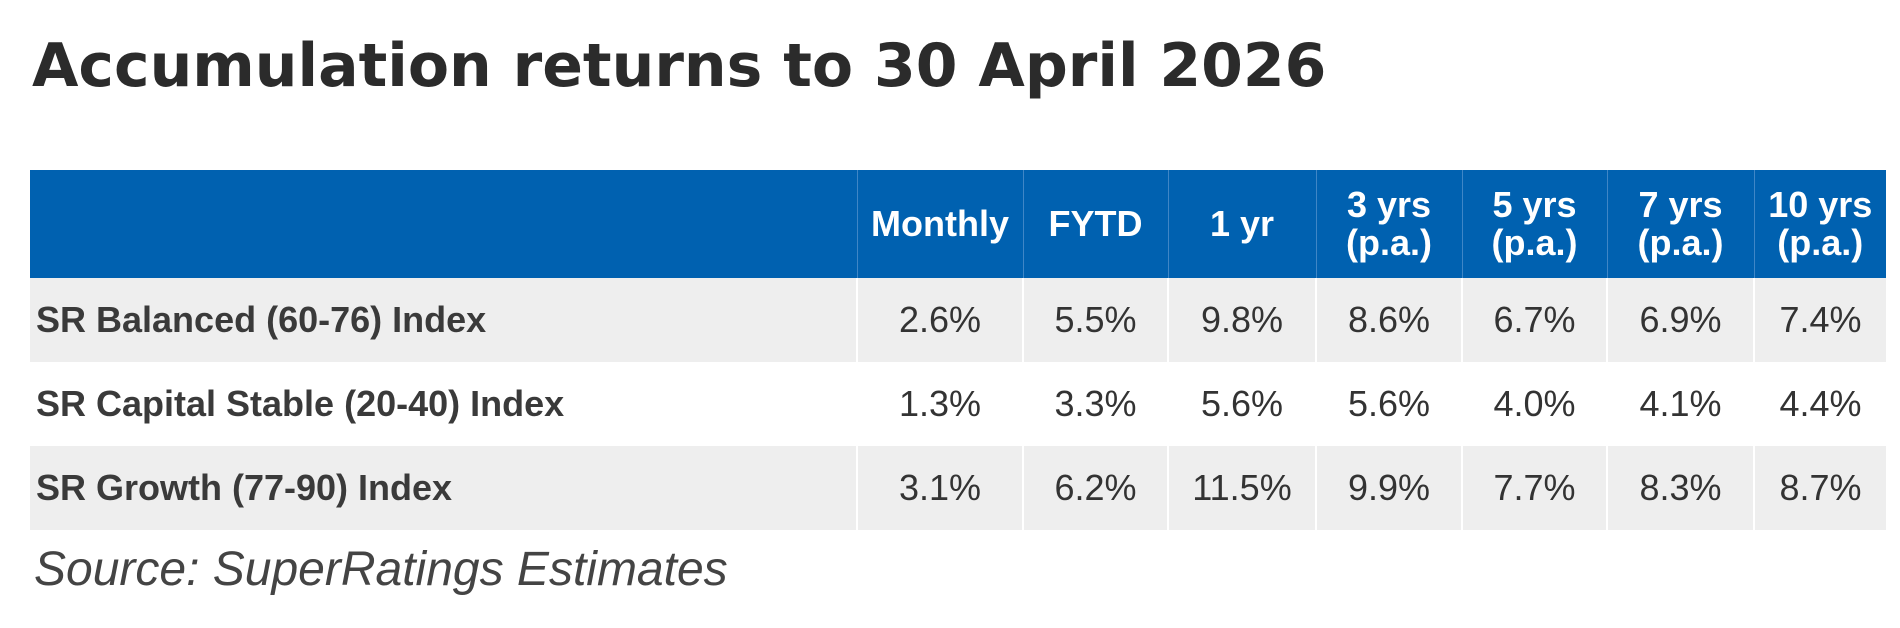 The image size is (1900, 628). What do you see at coordinates (300, 403) in the screenshot?
I see `row-name: SR Capital Stable (20-40) Index` at bounding box center [300, 403].